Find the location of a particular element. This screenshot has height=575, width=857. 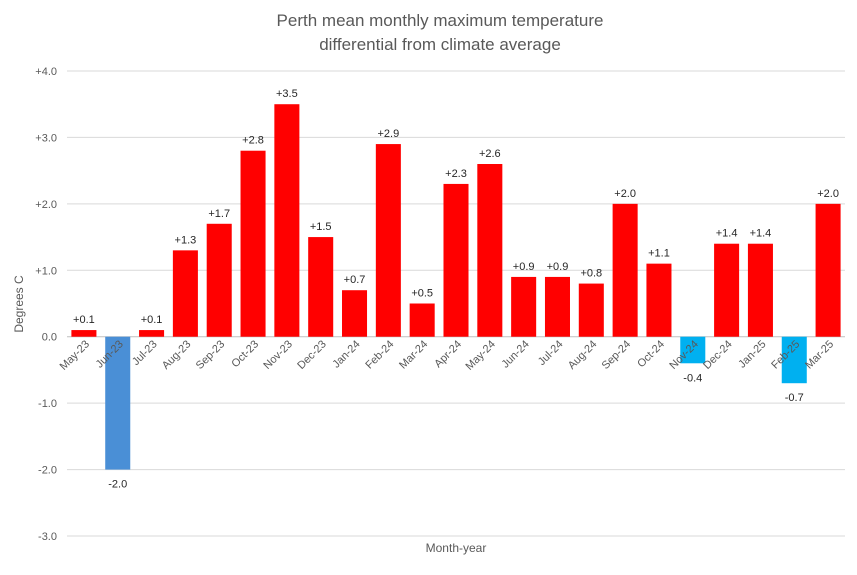

y-tick-label: -3.0 is located at coordinates (47, 537).